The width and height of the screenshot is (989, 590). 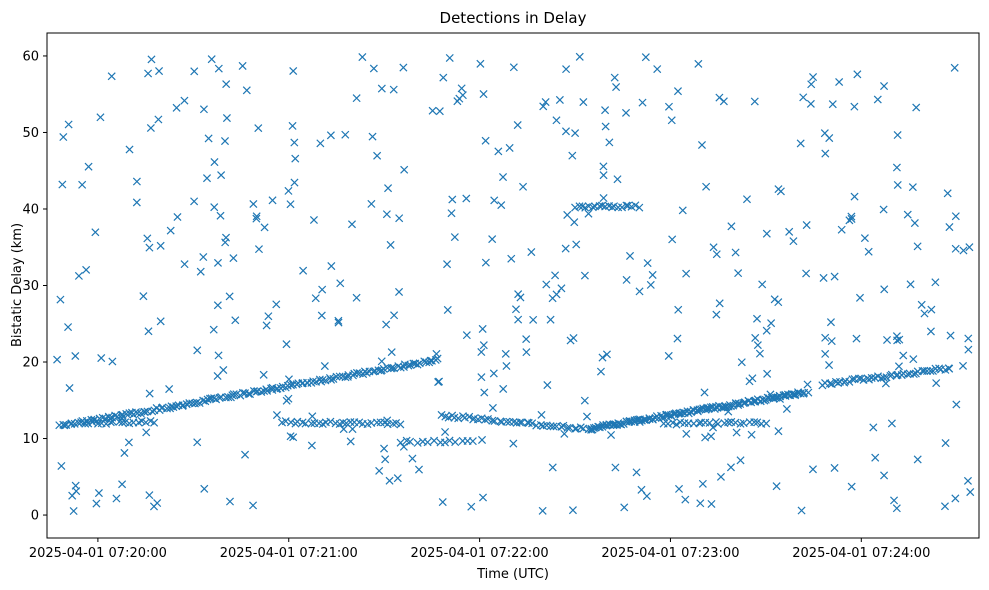 I want to click on y-tick-label: 60, so click(x=30, y=56).